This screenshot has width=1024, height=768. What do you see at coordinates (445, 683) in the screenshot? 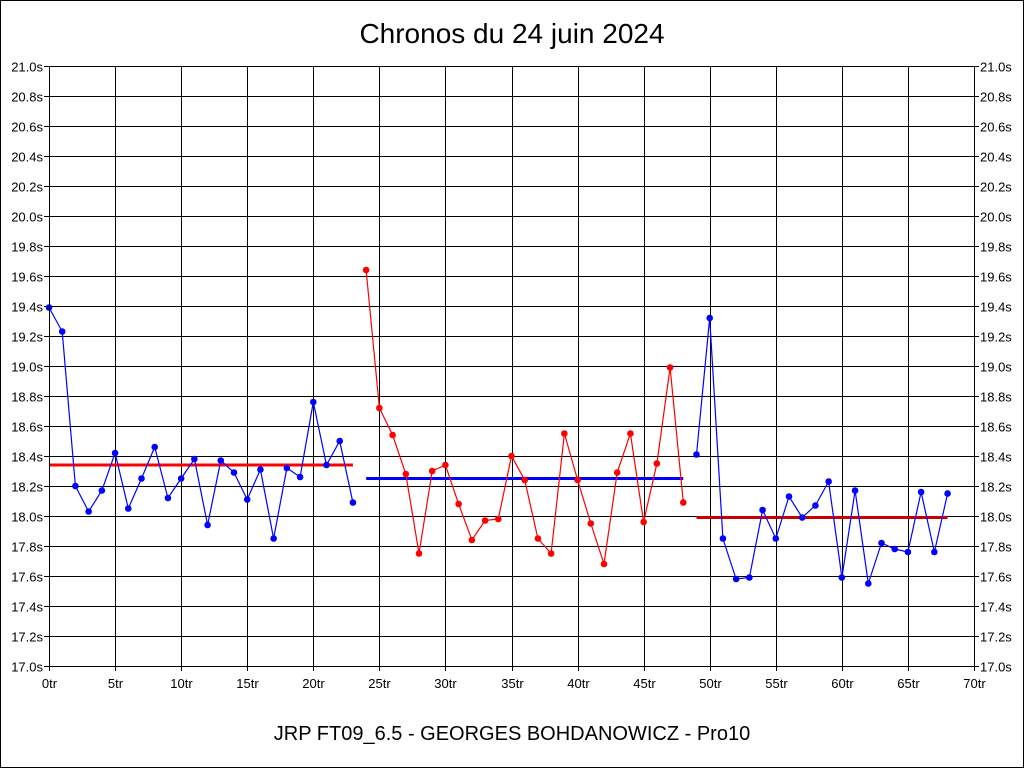
I see `x-tick-label: 30tr` at bounding box center [445, 683].